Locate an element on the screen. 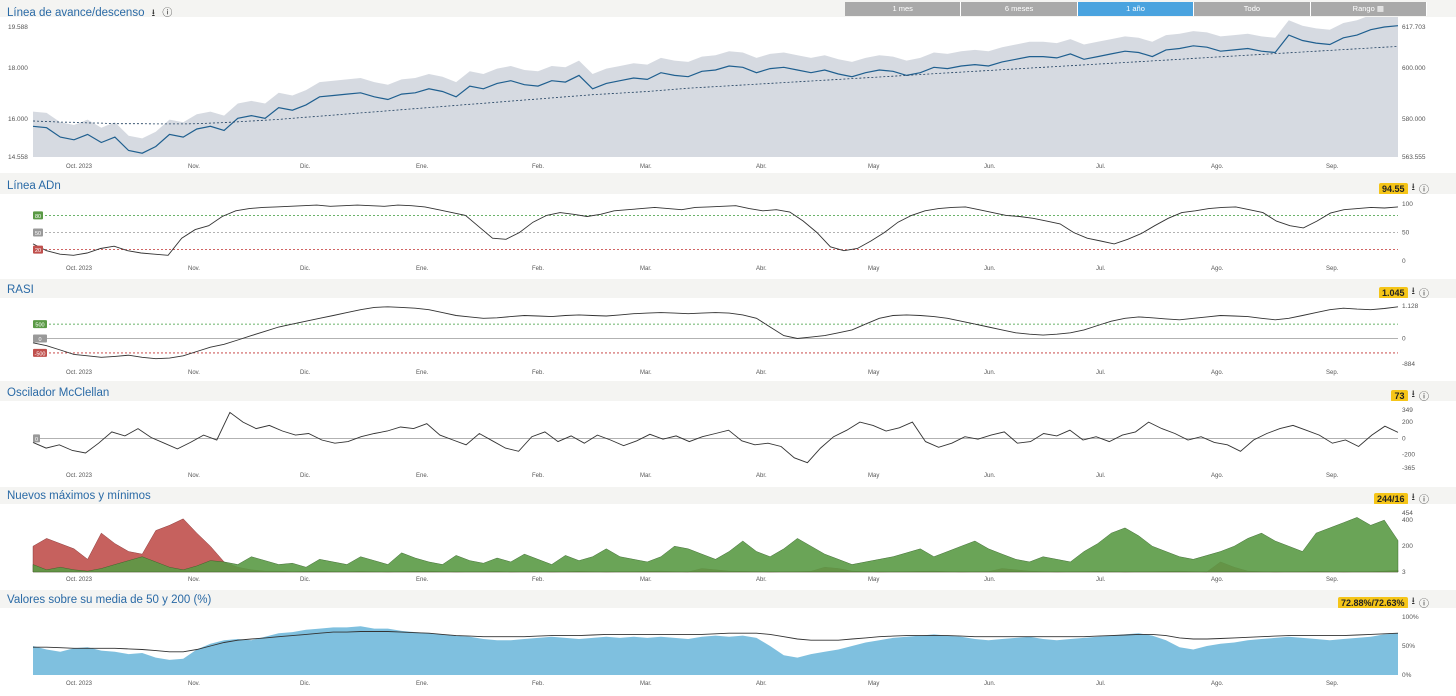 This screenshot has height=696, width=1456. left-tick-label: 19.588 is located at coordinates (18, 27).